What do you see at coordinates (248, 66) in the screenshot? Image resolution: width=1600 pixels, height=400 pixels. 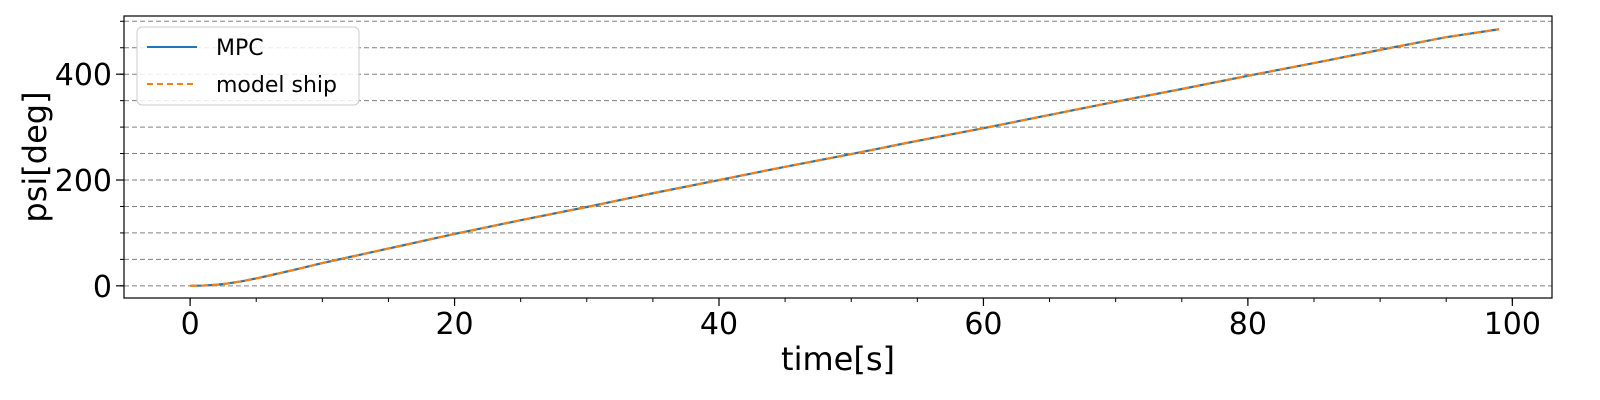 I see `legend: MPC model ship` at bounding box center [248, 66].